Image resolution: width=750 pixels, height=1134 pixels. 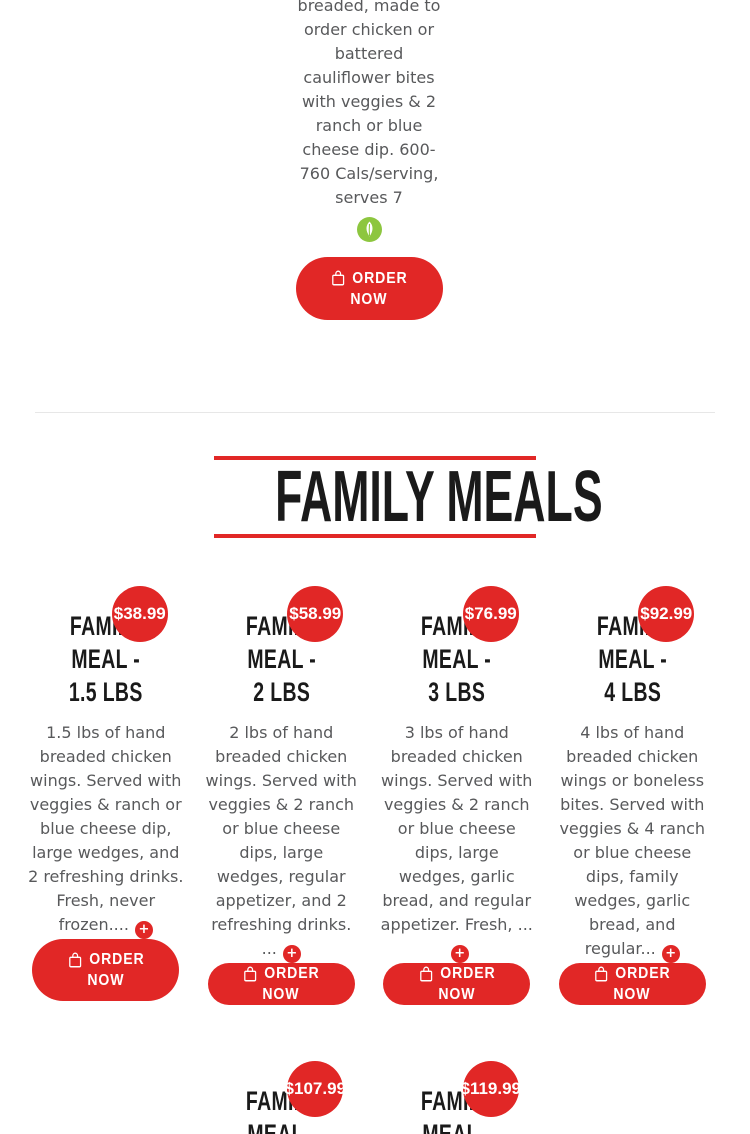 I want to click on price-badge: $92.99, so click(x=666, y=614).